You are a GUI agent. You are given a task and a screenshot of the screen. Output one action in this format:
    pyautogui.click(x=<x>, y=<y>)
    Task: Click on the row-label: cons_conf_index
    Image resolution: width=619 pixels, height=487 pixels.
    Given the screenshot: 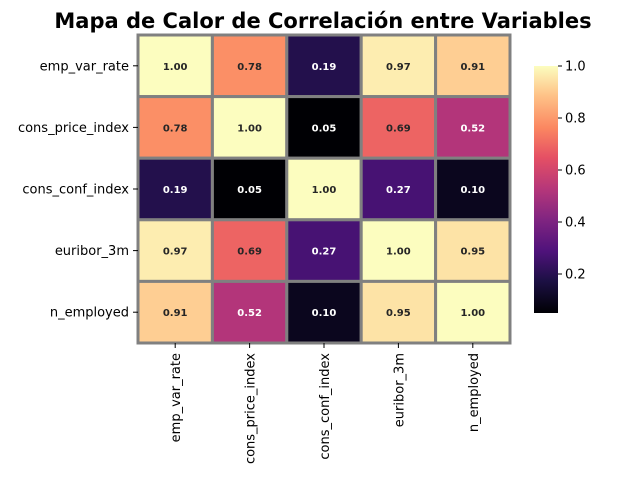 What is the action you would take?
    pyautogui.click(x=75, y=190)
    